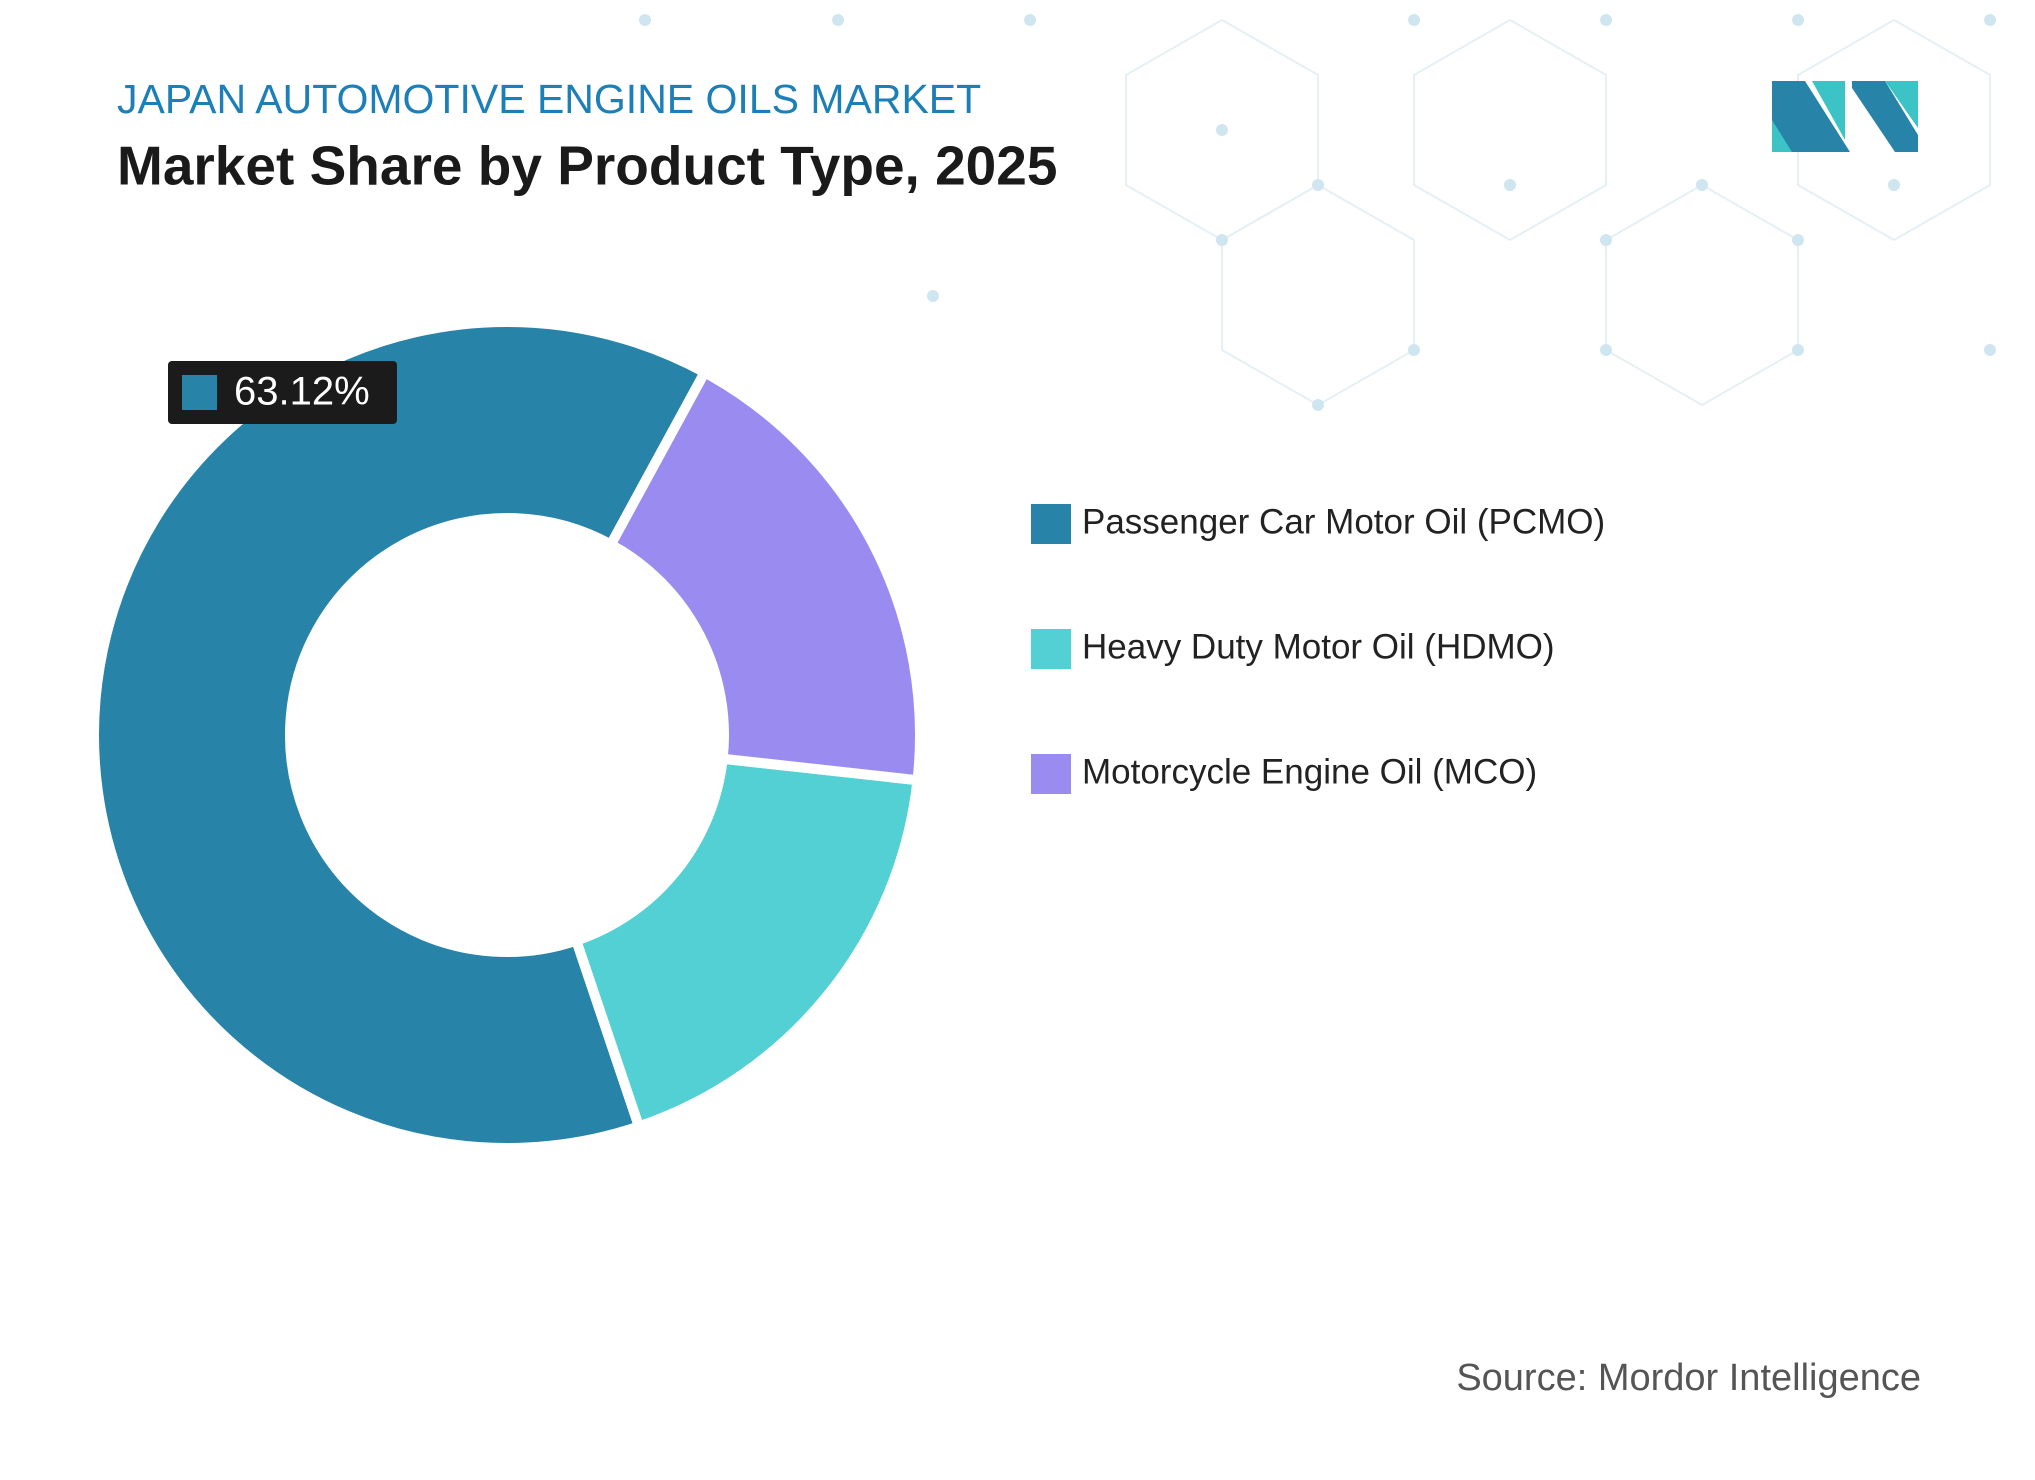  I want to click on logo, so click(1845, 116).